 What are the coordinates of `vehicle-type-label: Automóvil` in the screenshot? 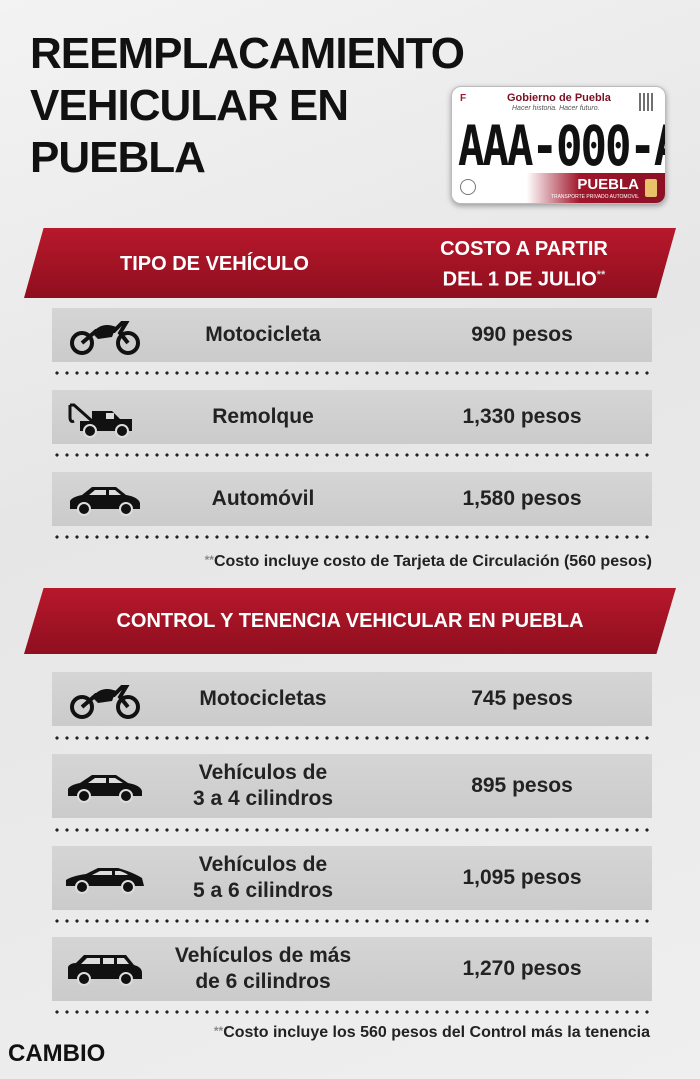 It's located at (263, 498).